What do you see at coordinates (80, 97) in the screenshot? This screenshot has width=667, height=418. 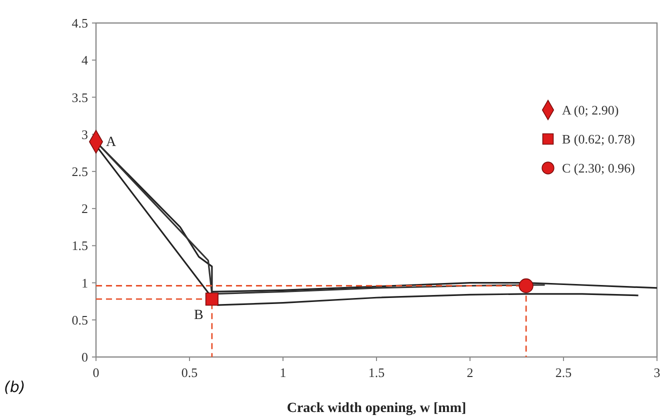 I see `y-tick-label: 3.5` at bounding box center [80, 97].